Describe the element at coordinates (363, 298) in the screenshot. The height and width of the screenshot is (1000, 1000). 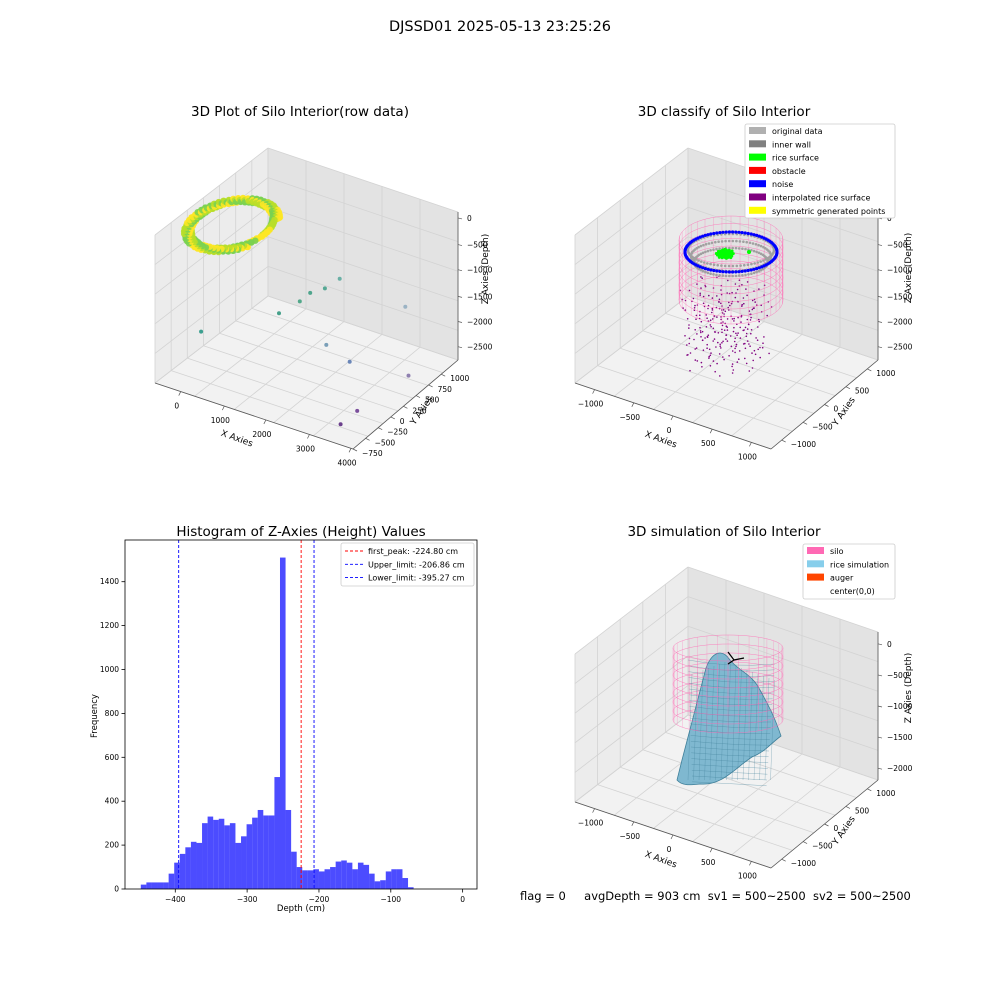
I see `back-grid-z` at that location.